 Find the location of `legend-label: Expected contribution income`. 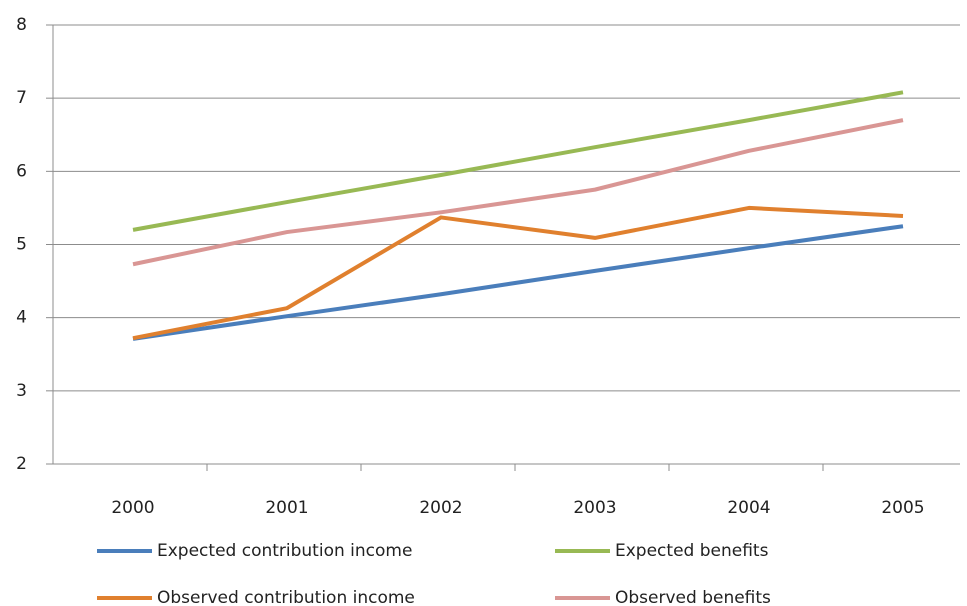

legend-label: Expected contribution income is located at coordinates (284, 551).